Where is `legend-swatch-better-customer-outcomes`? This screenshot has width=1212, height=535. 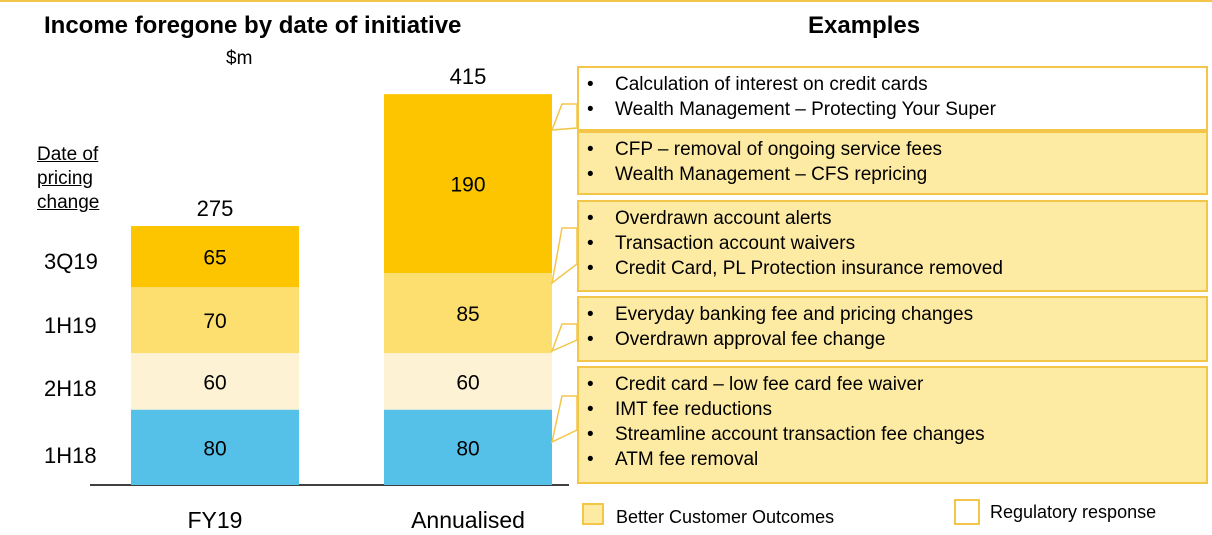 legend-swatch-better-customer-outcomes is located at coordinates (593, 514).